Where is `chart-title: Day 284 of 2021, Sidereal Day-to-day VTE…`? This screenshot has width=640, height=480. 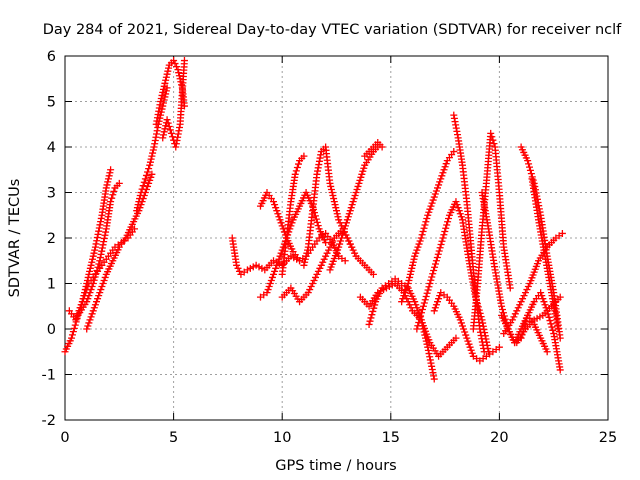
chart-title: Day 284 of 2021, Sidereal Day-to-day VTE… is located at coordinates (332, 30).